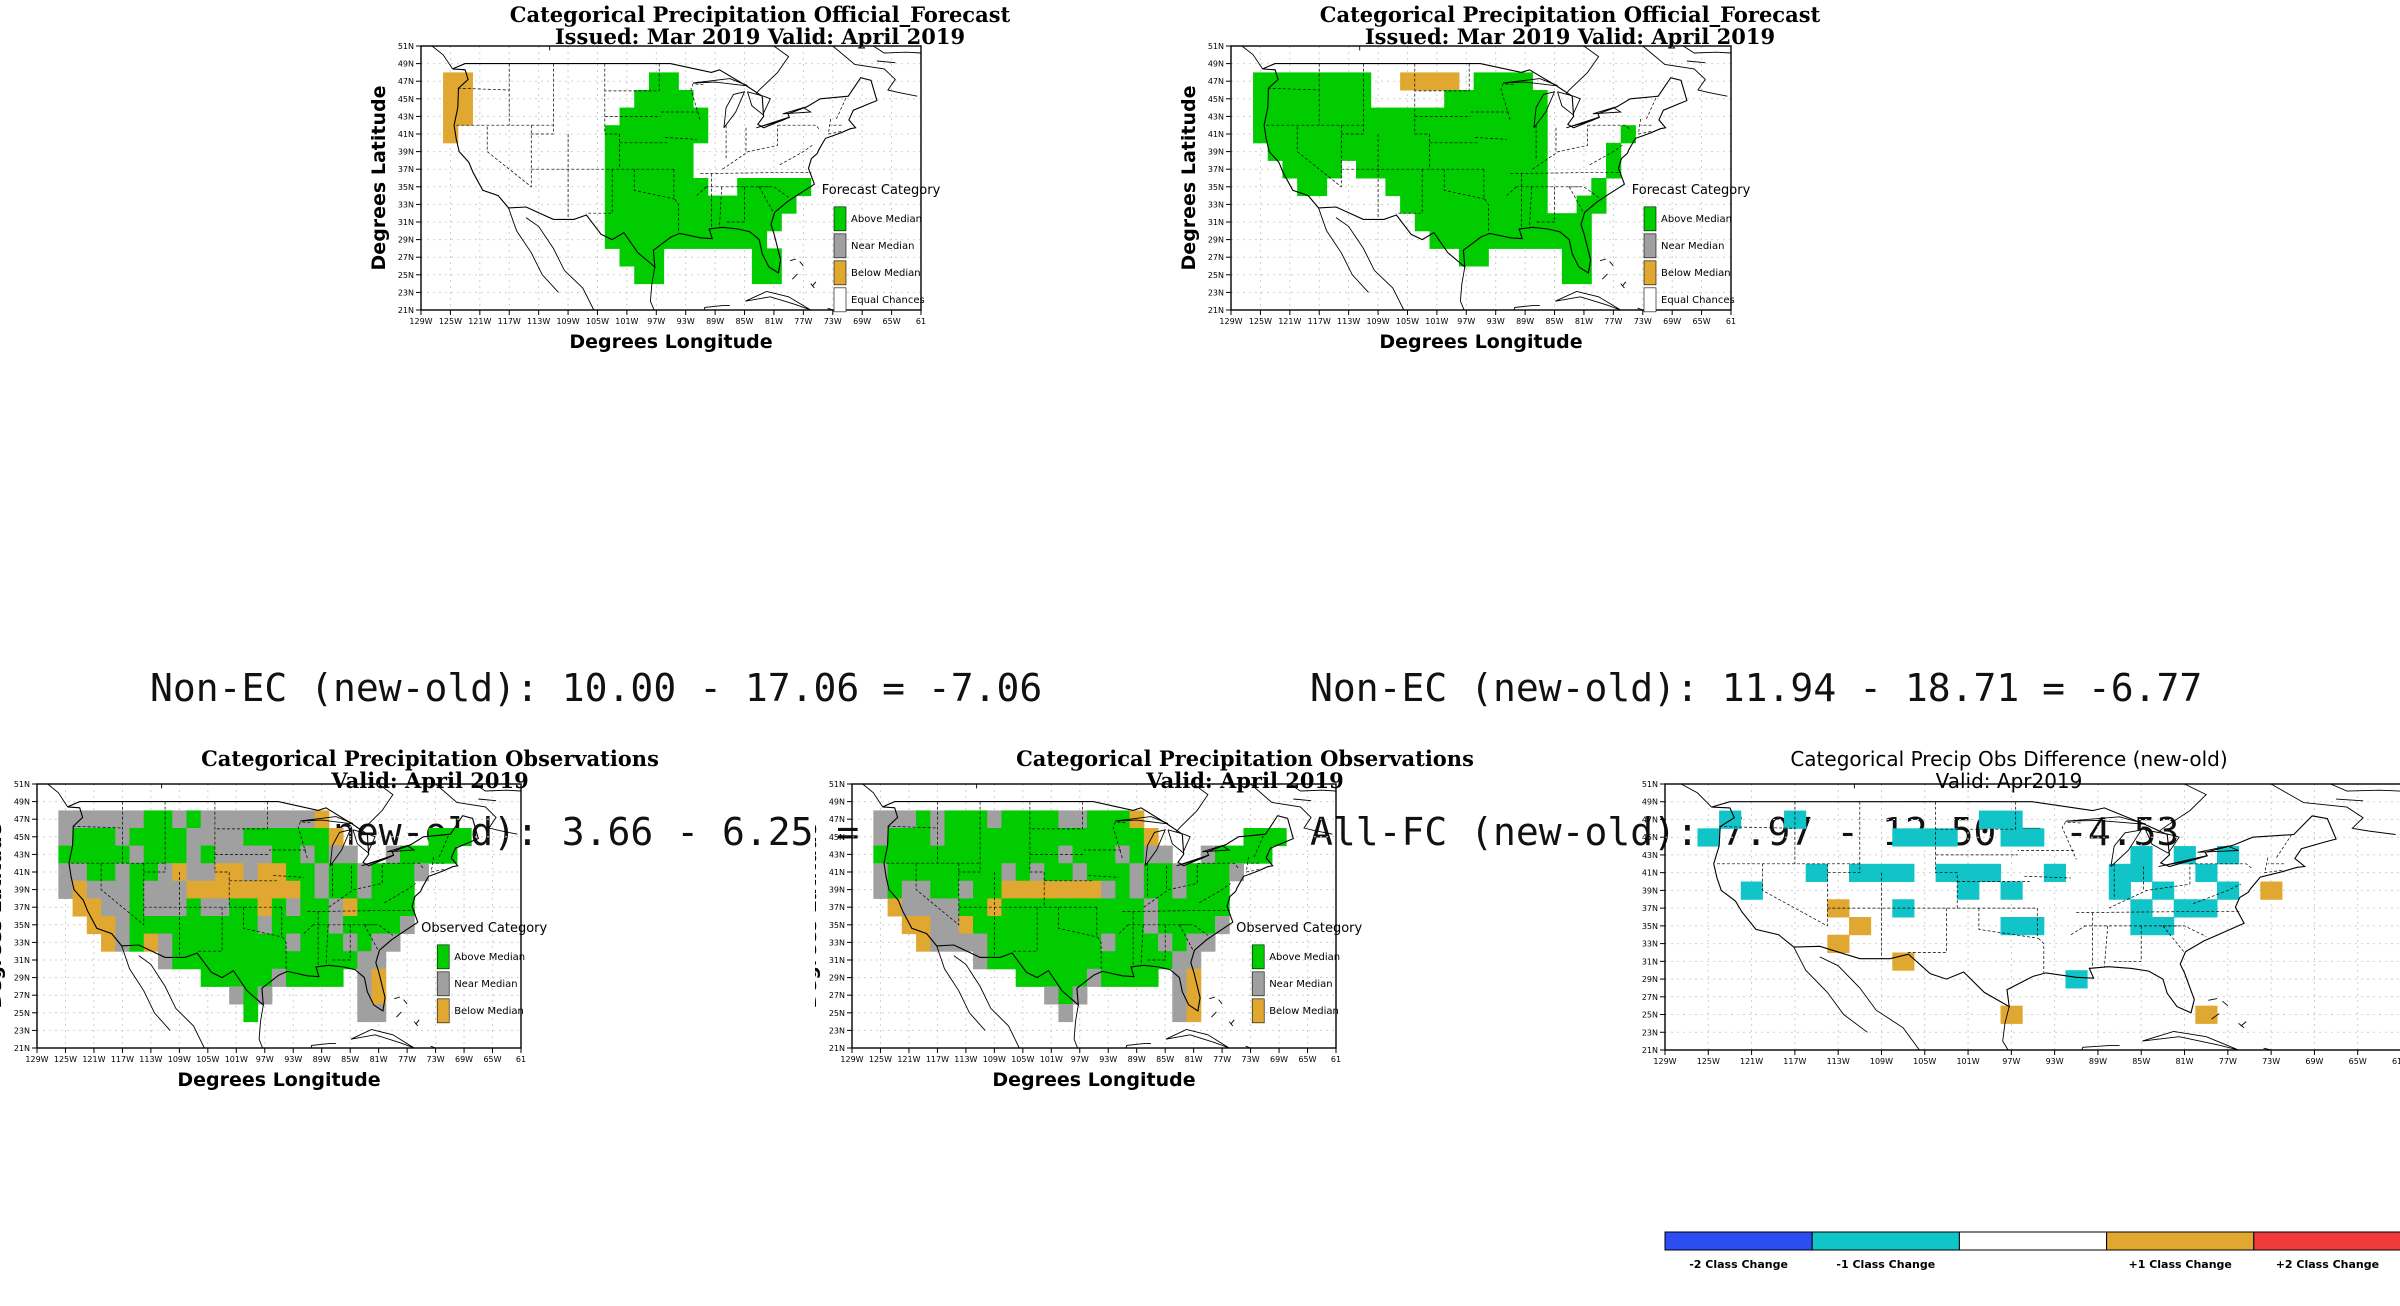  What do you see at coordinates (686, 321) in the screenshot?
I see `lon-tick-label: 93W` at bounding box center [686, 321].